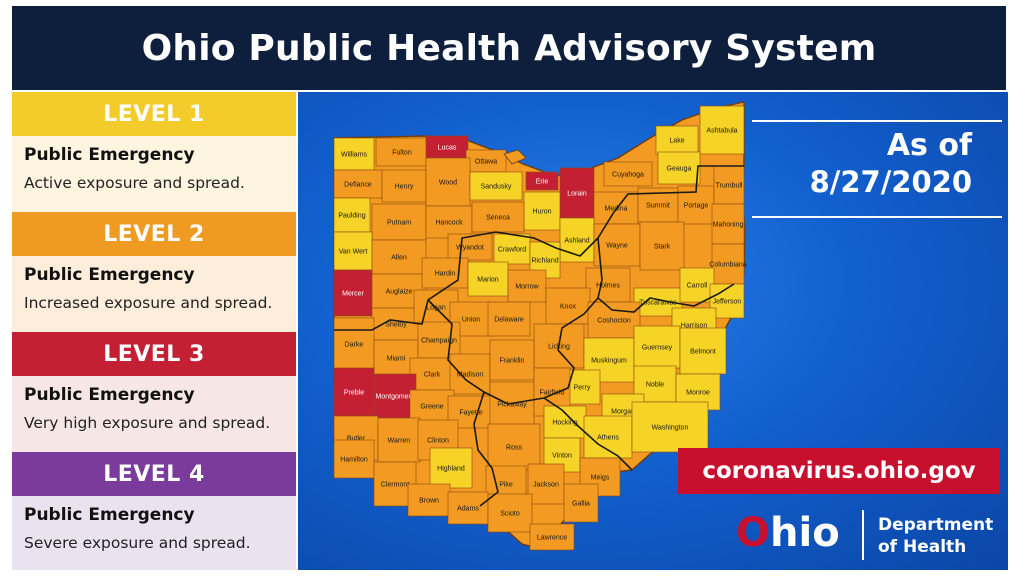  What do you see at coordinates (577, 194) in the screenshot?
I see `county-label-lorain: Lorain` at bounding box center [577, 194].